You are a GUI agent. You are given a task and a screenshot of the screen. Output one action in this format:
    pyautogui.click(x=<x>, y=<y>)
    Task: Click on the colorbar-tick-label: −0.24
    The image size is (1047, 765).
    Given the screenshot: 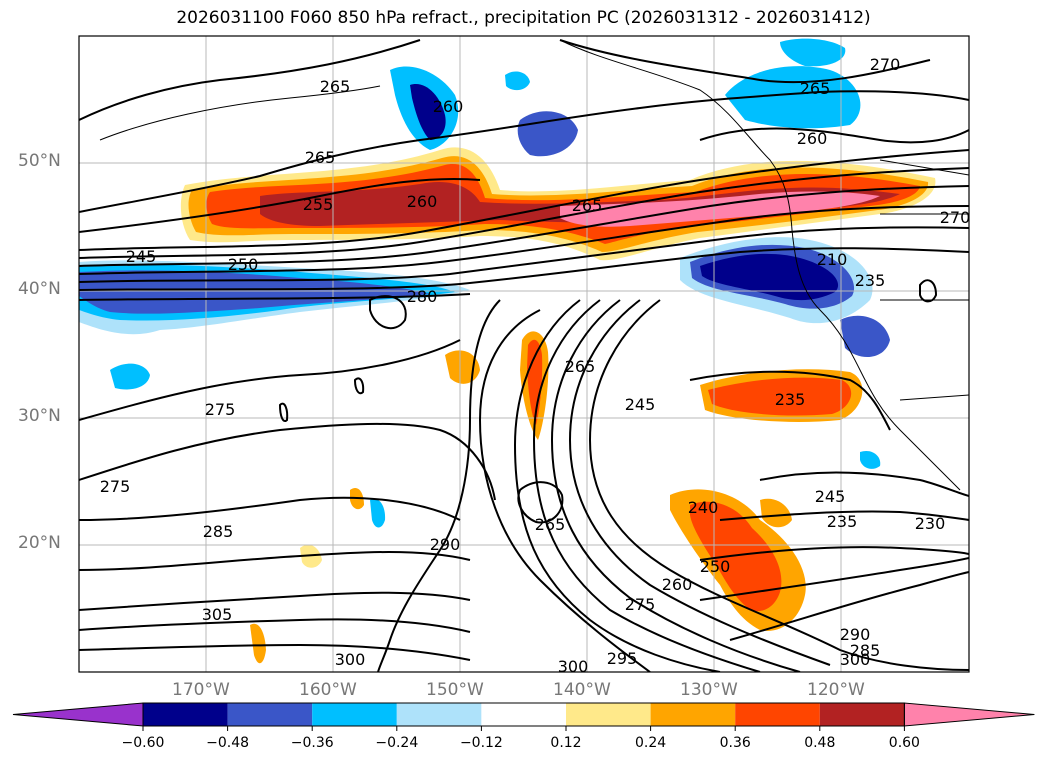 What is the action you would take?
    pyautogui.click(x=397, y=743)
    